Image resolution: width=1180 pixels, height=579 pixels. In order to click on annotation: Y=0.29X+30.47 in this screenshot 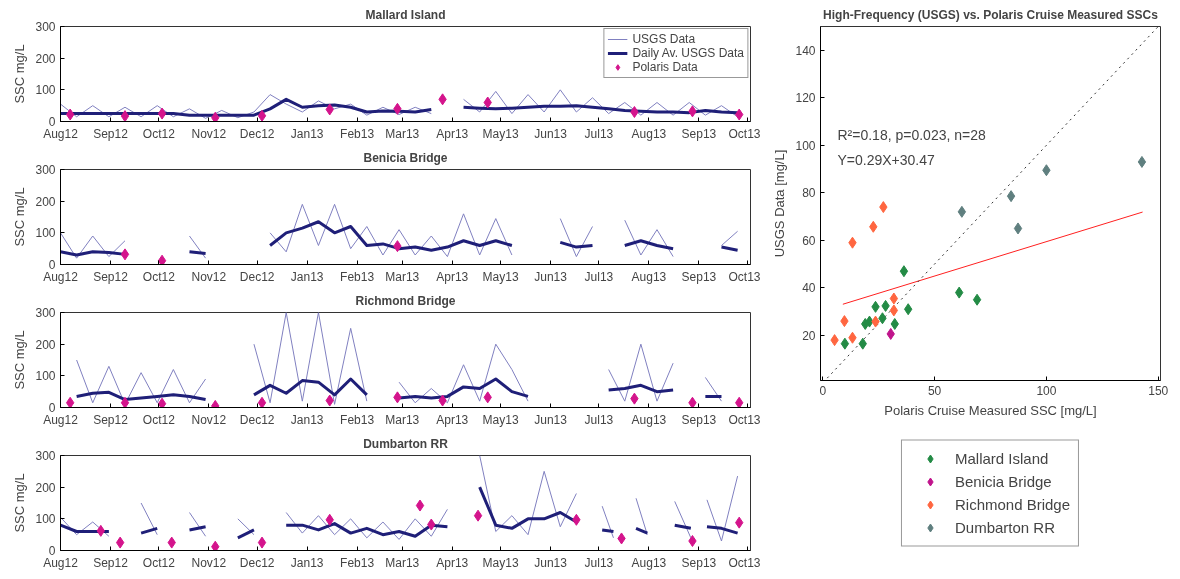, I will do `click(886, 160)`.